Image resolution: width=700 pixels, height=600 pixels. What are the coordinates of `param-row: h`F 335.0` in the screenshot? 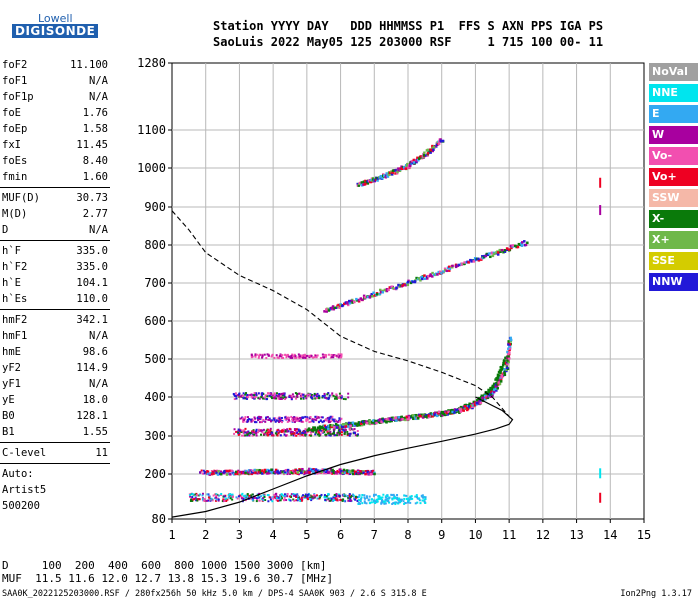 It's located at (55, 251).